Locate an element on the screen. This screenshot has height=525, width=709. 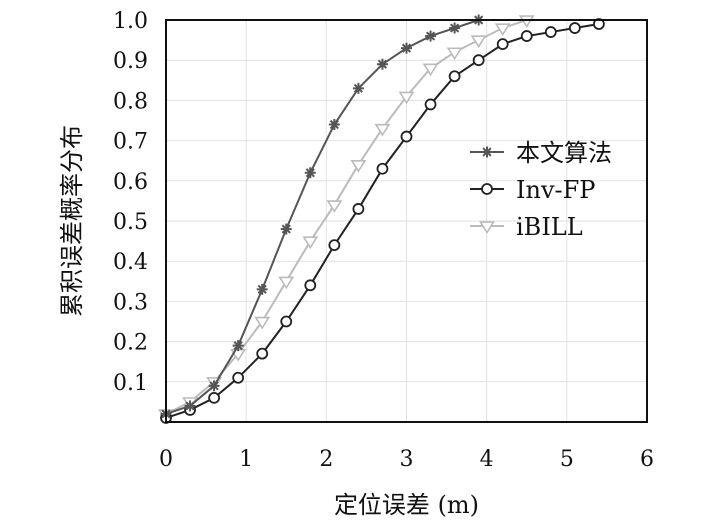
y-tick-label: 0.3 is located at coordinates (130, 302).